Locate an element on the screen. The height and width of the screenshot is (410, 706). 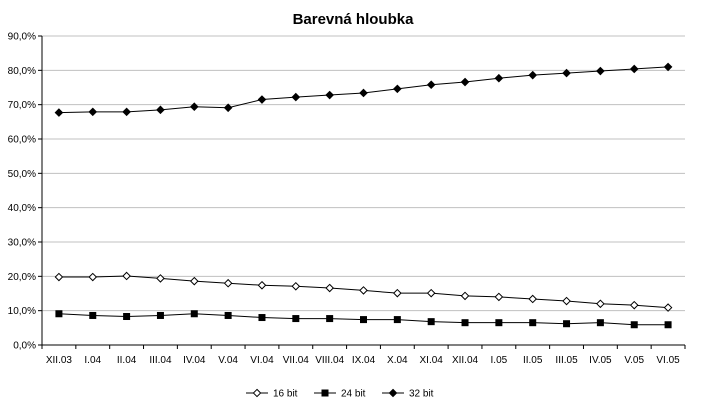
x-tick-label: I.05 is located at coordinates (499, 360).